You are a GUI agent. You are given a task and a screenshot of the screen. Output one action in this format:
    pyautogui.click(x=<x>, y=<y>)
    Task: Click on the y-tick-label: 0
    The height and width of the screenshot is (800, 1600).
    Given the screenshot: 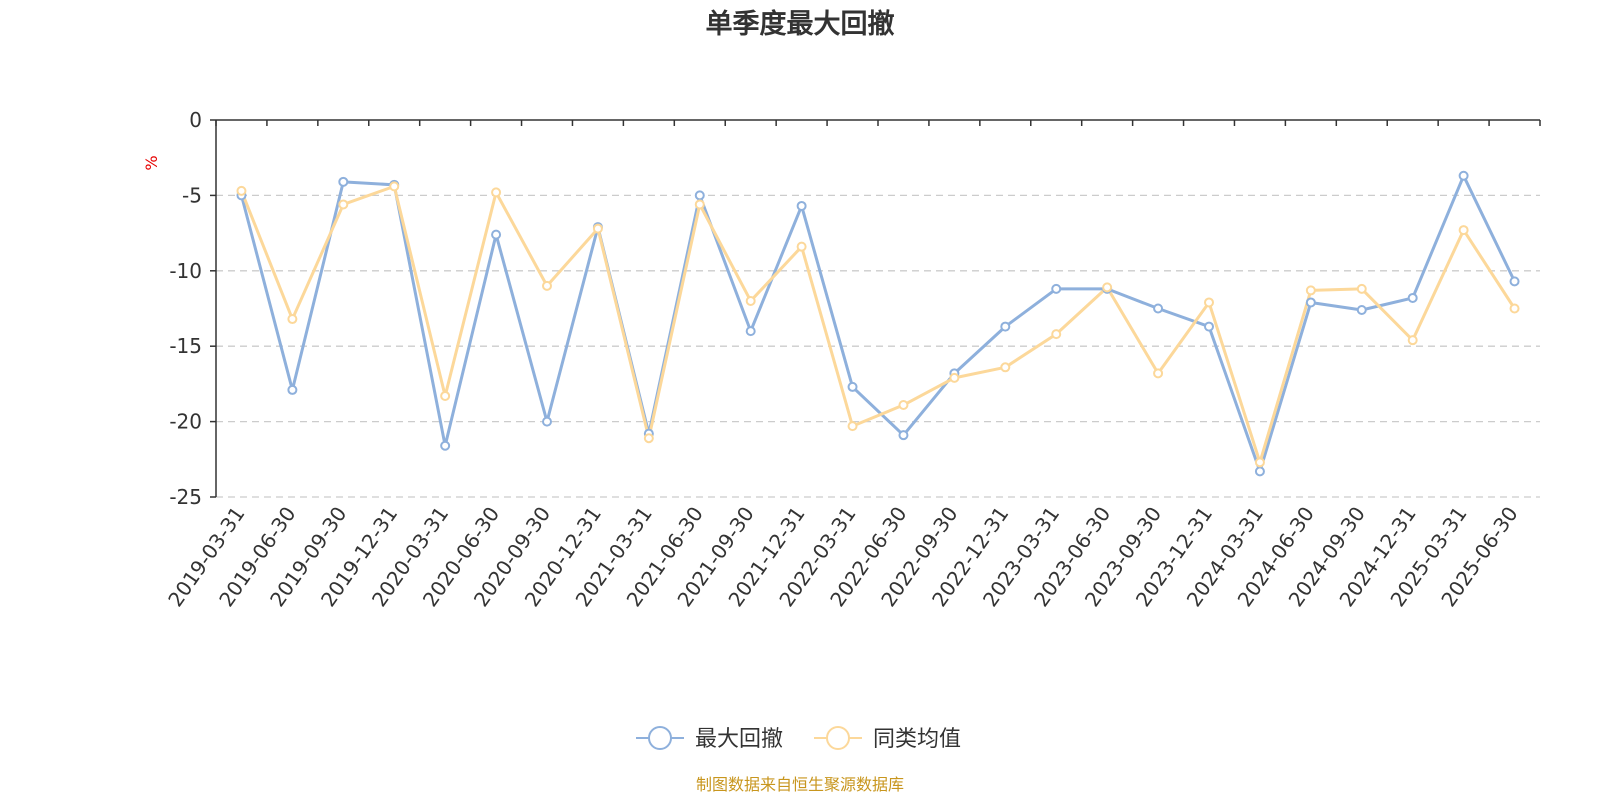 What is the action you would take?
    pyautogui.click(x=195, y=120)
    